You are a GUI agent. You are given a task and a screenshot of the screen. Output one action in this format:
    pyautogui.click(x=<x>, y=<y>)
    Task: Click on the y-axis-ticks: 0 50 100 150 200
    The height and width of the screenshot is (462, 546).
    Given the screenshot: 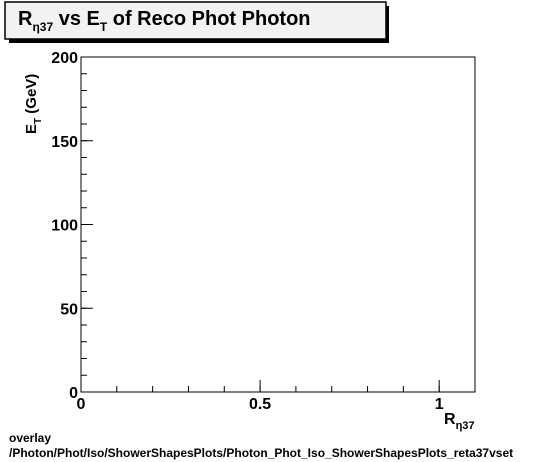 What is the action you would take?
    pyautogui.click(x=72, y=226)
    